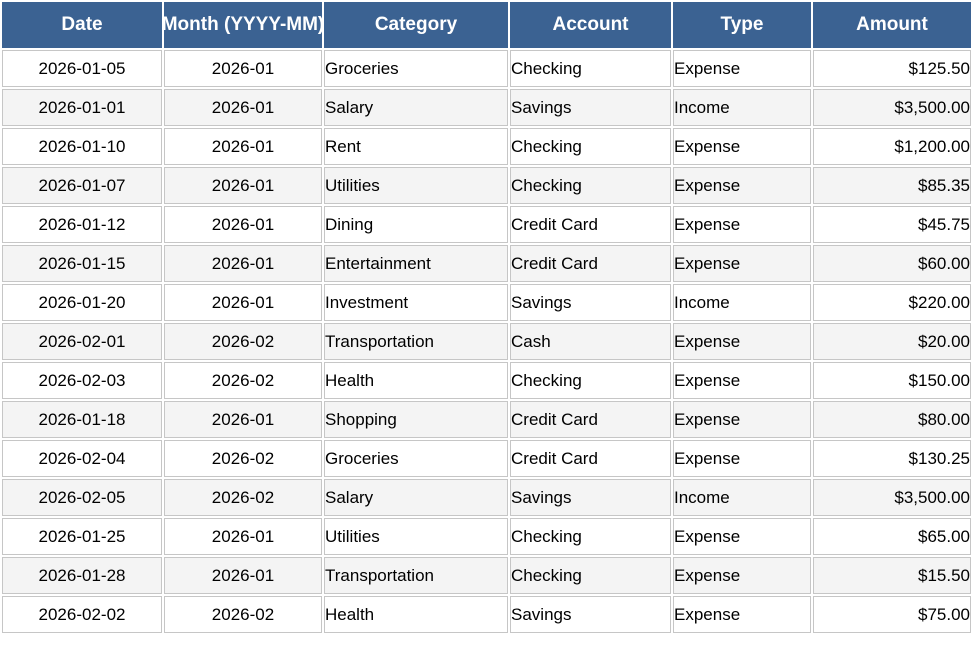 The height and width of the screenshot is (663, 973). I want to click on cell-category: Investment, so click(416, 302).